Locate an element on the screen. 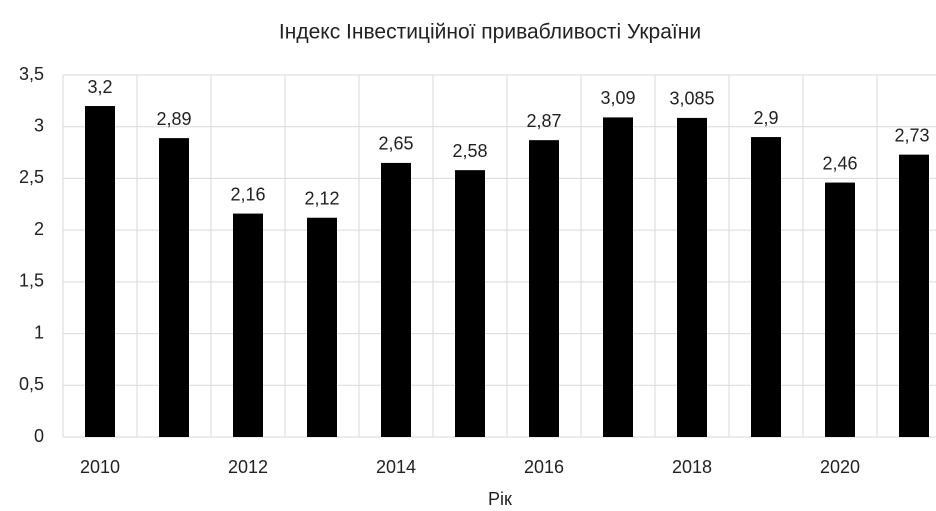 Image resolution: width=936 pixels, height=511 pixels. value-label: 2,16 is located at coordinates (247, 194).